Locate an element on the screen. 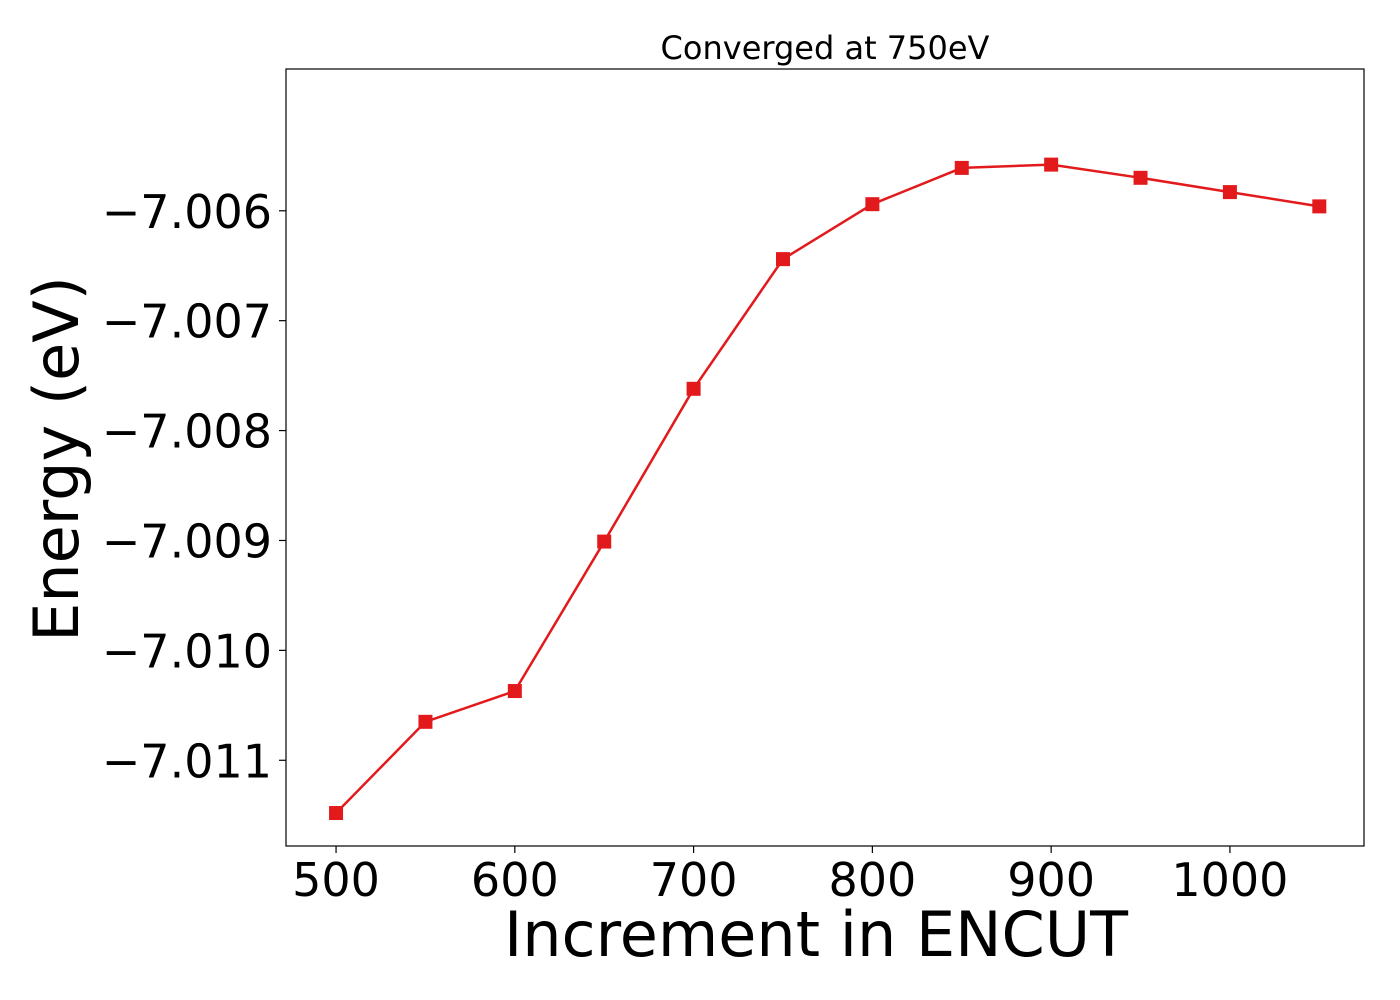  y-tick-label: −7.008 is located at coordinates (187, 432).